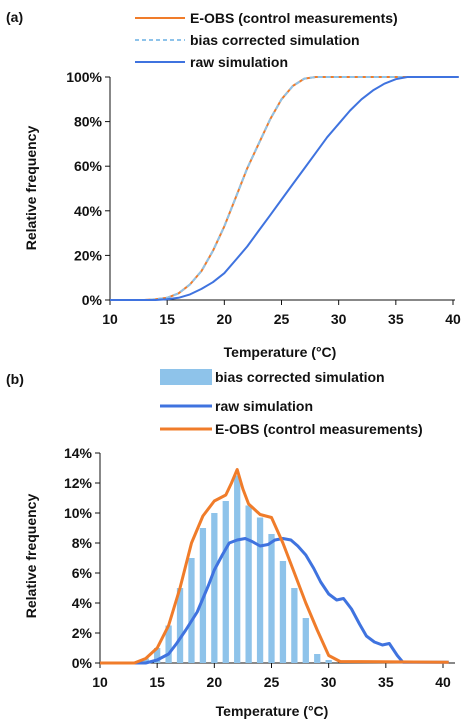 This screenshot has height=722, width=465. I want to click on panel-a-ylabel: Relative frequency, so click(31, 188).